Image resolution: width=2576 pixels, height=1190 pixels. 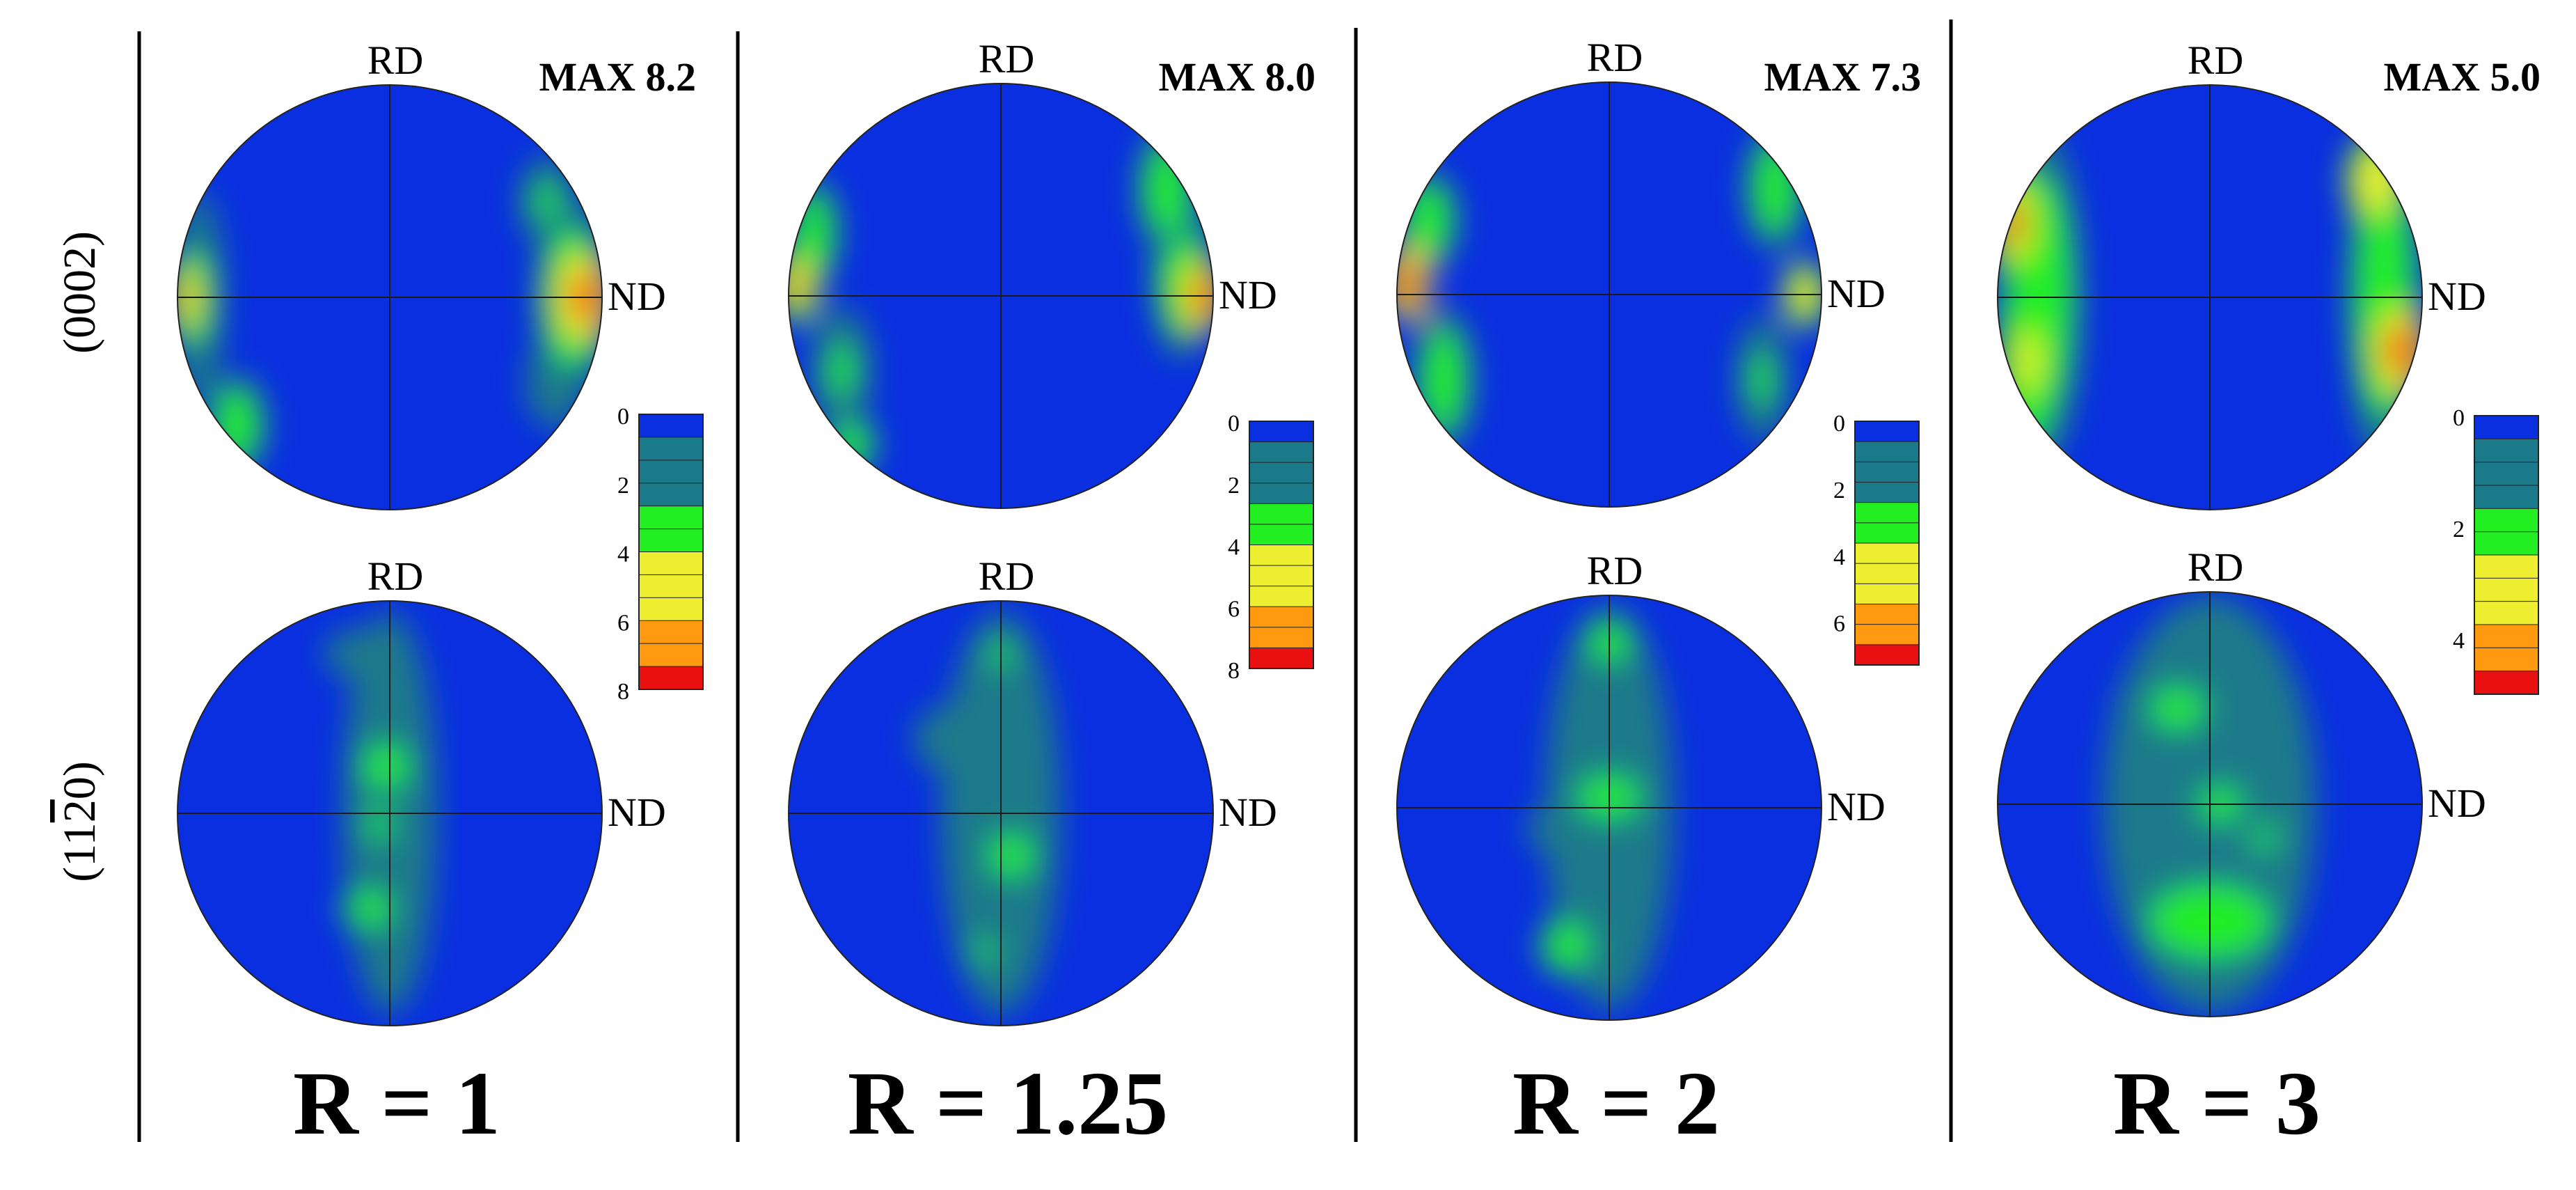 What do you see at coordinates (617, 77) in the screenshot?
I see `max-label: MAX 8.2` at bounding box center [617, 77].